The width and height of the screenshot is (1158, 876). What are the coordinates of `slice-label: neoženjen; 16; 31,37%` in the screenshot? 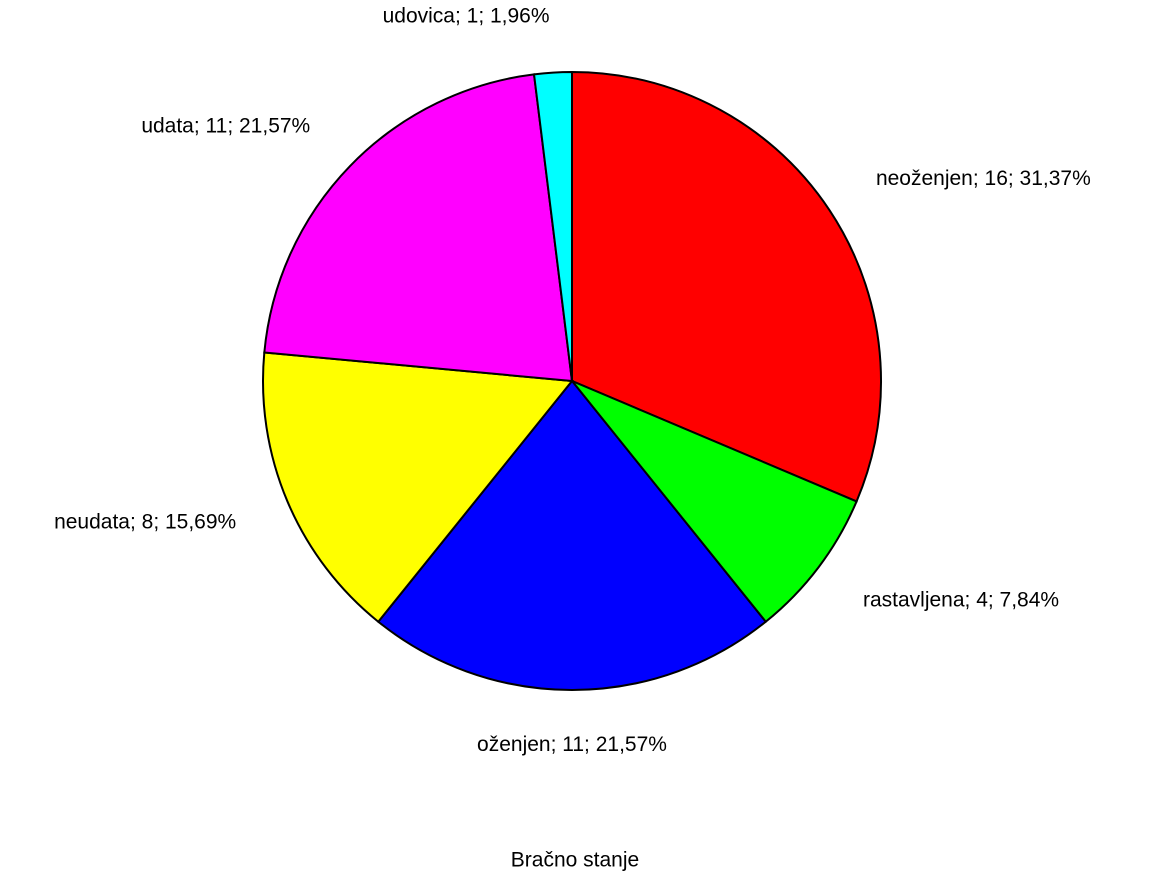 It's located at (983, 178).